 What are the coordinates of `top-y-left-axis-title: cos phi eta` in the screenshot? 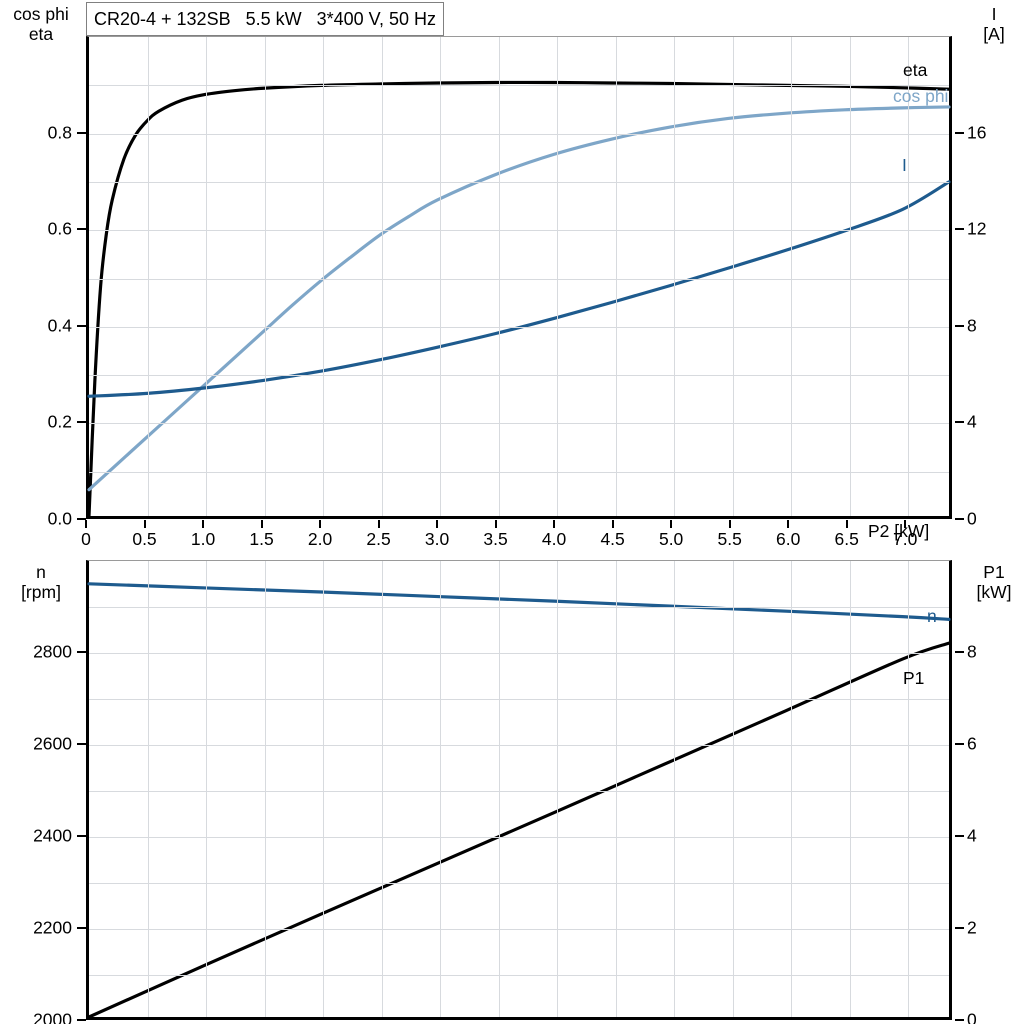 It's located at (41, 24).